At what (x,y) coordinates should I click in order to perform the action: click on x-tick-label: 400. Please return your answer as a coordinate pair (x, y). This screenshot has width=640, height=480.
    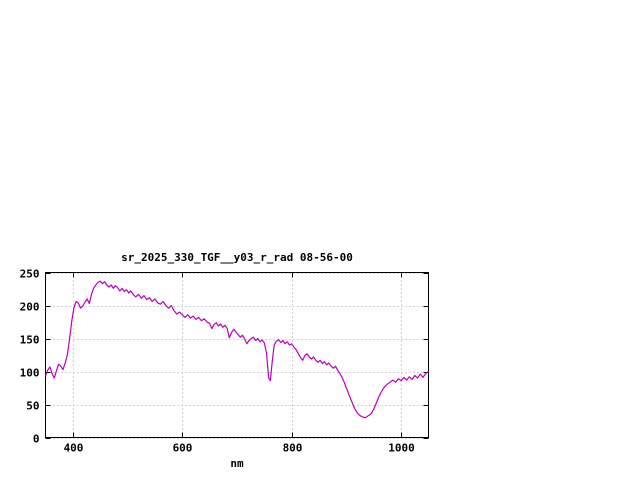
    Looking at the image, I should click on (74, 448).